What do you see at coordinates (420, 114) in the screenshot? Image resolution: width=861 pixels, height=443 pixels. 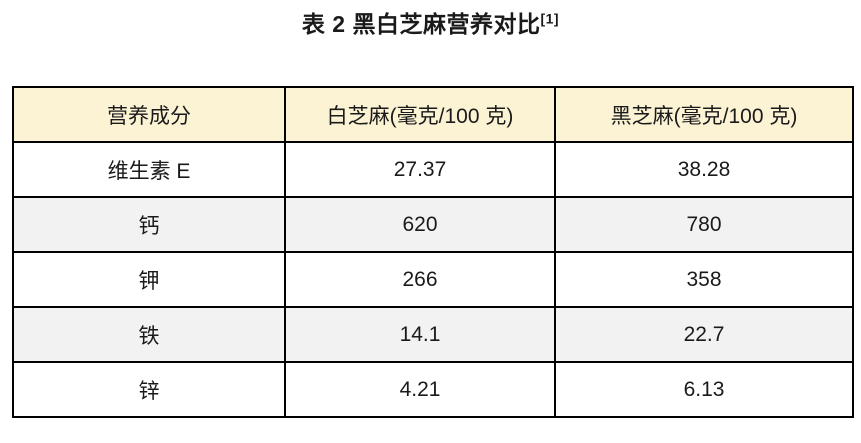 I see `column-header-white-sesame: 白芝麻(毫克/100 克)` at bounding box center [420, 114].